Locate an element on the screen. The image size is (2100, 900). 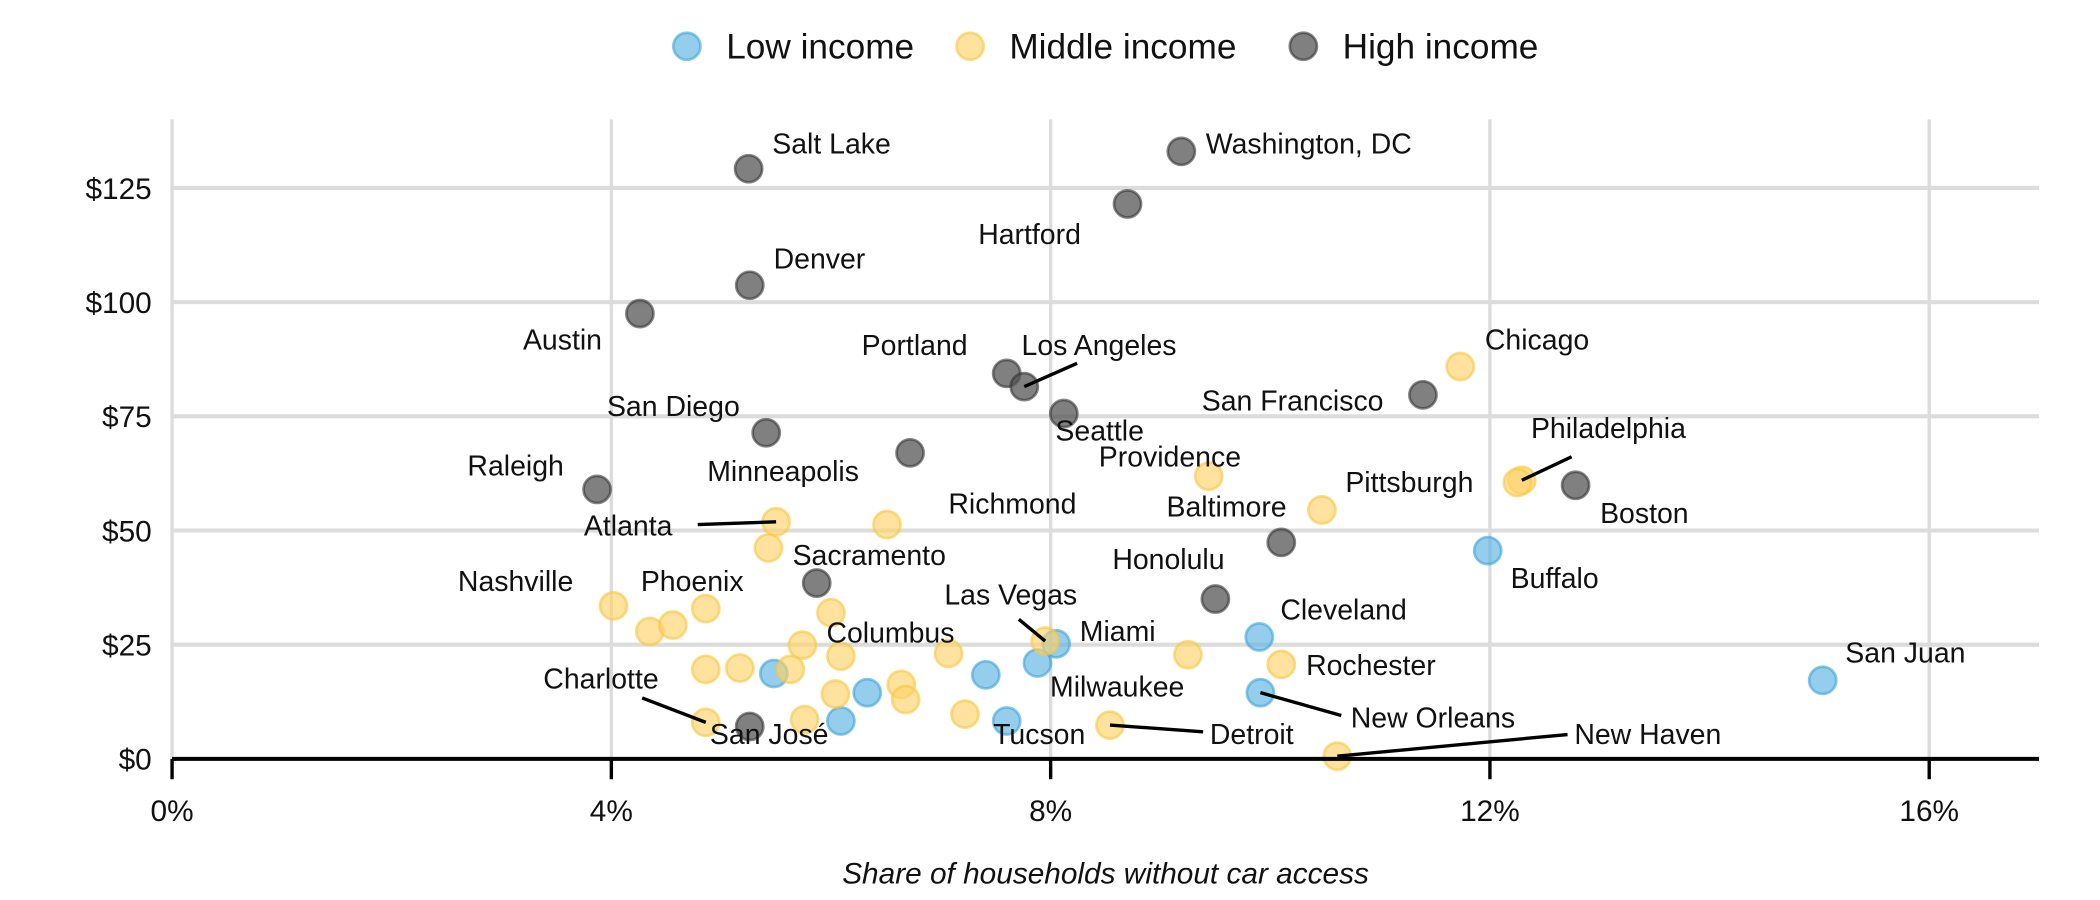
point-label: Providence is located at coordinates (1170, 457).